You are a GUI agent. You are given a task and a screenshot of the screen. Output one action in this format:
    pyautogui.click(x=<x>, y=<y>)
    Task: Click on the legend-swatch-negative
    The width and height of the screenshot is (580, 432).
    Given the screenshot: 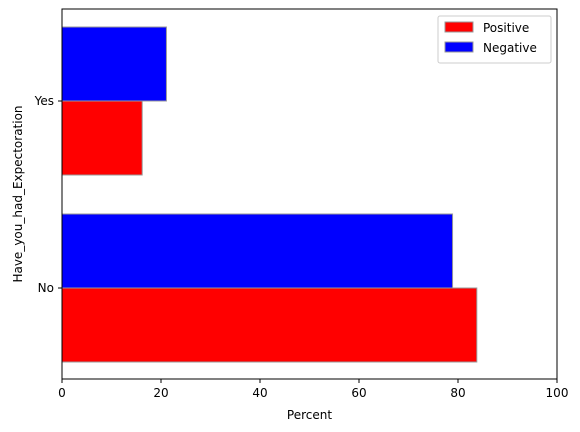 What is the action you would take?
    pyautogui.click(x=459, y=47)
    